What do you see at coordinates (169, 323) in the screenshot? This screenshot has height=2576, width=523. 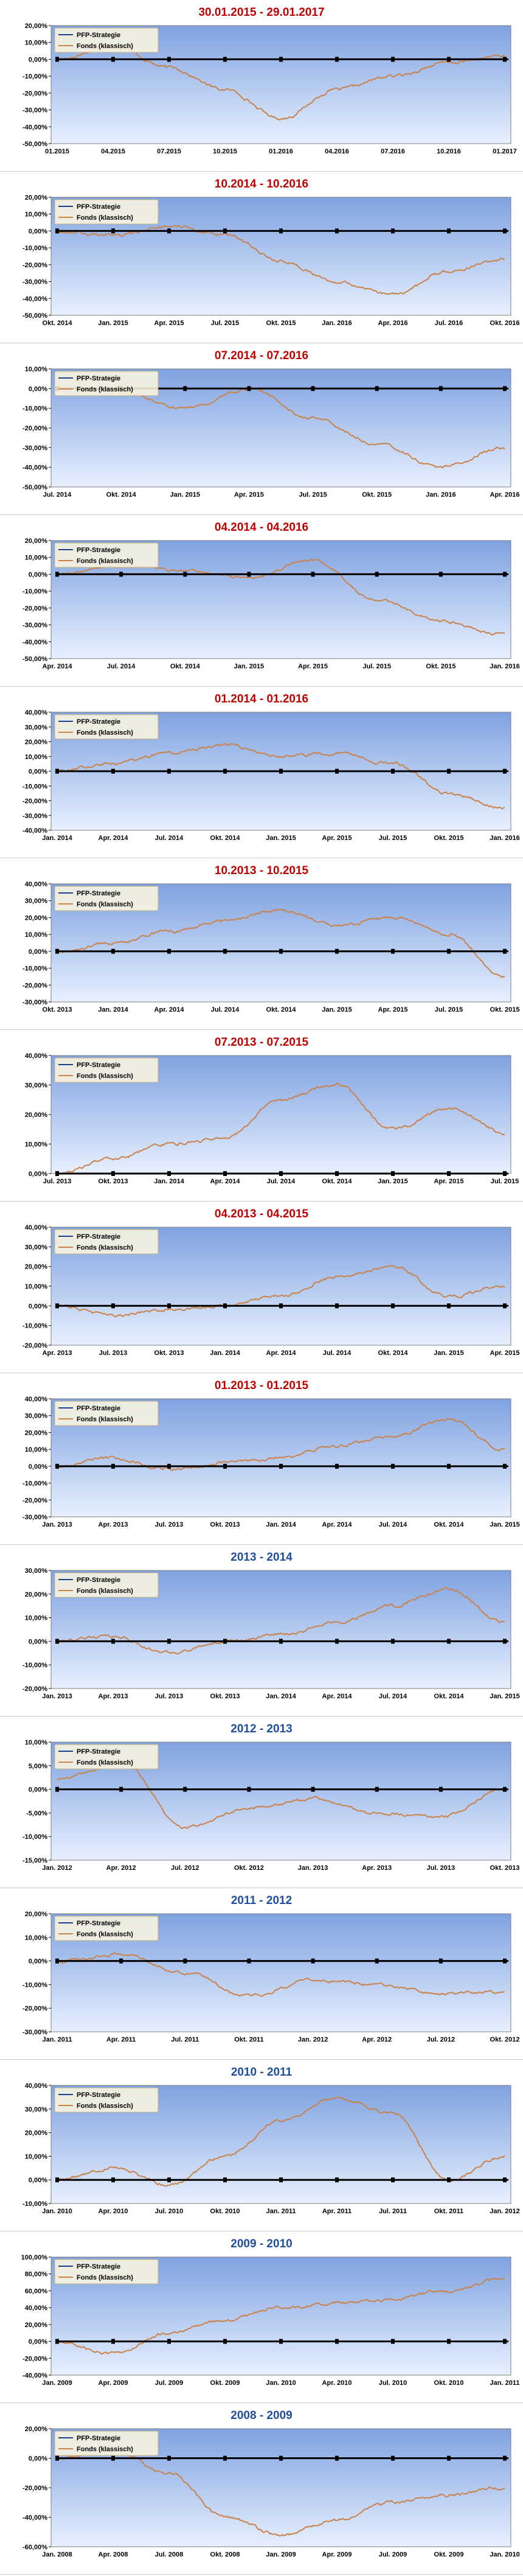 I see `x-tick-label: Apr. 2015` at bounding box center [169, 323].